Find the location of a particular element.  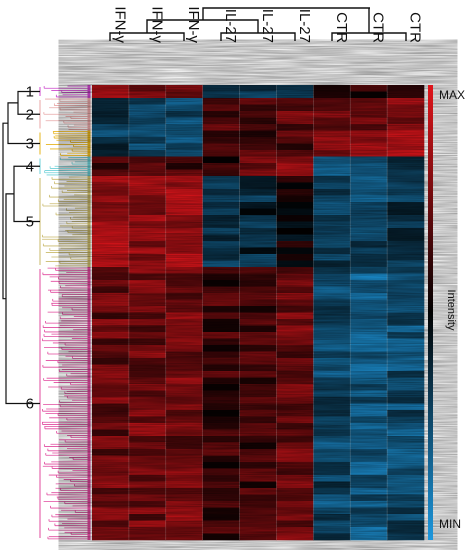

legend-title: Intensity is located at coordinates (451, 310).